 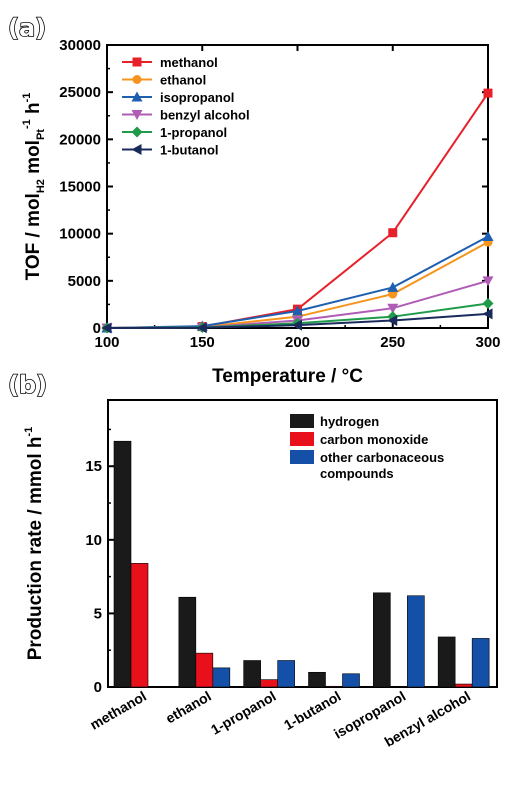 I want to click on bar-hydrogen-benzyl-alcohol, so click(x=446, y=662).